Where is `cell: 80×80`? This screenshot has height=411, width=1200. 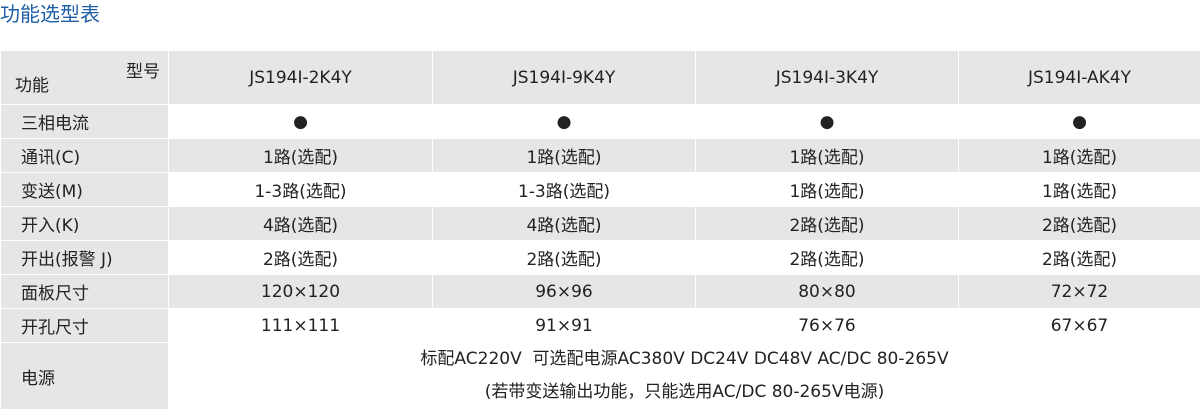
cell: 80×80 is located at coordinates (827, 291).